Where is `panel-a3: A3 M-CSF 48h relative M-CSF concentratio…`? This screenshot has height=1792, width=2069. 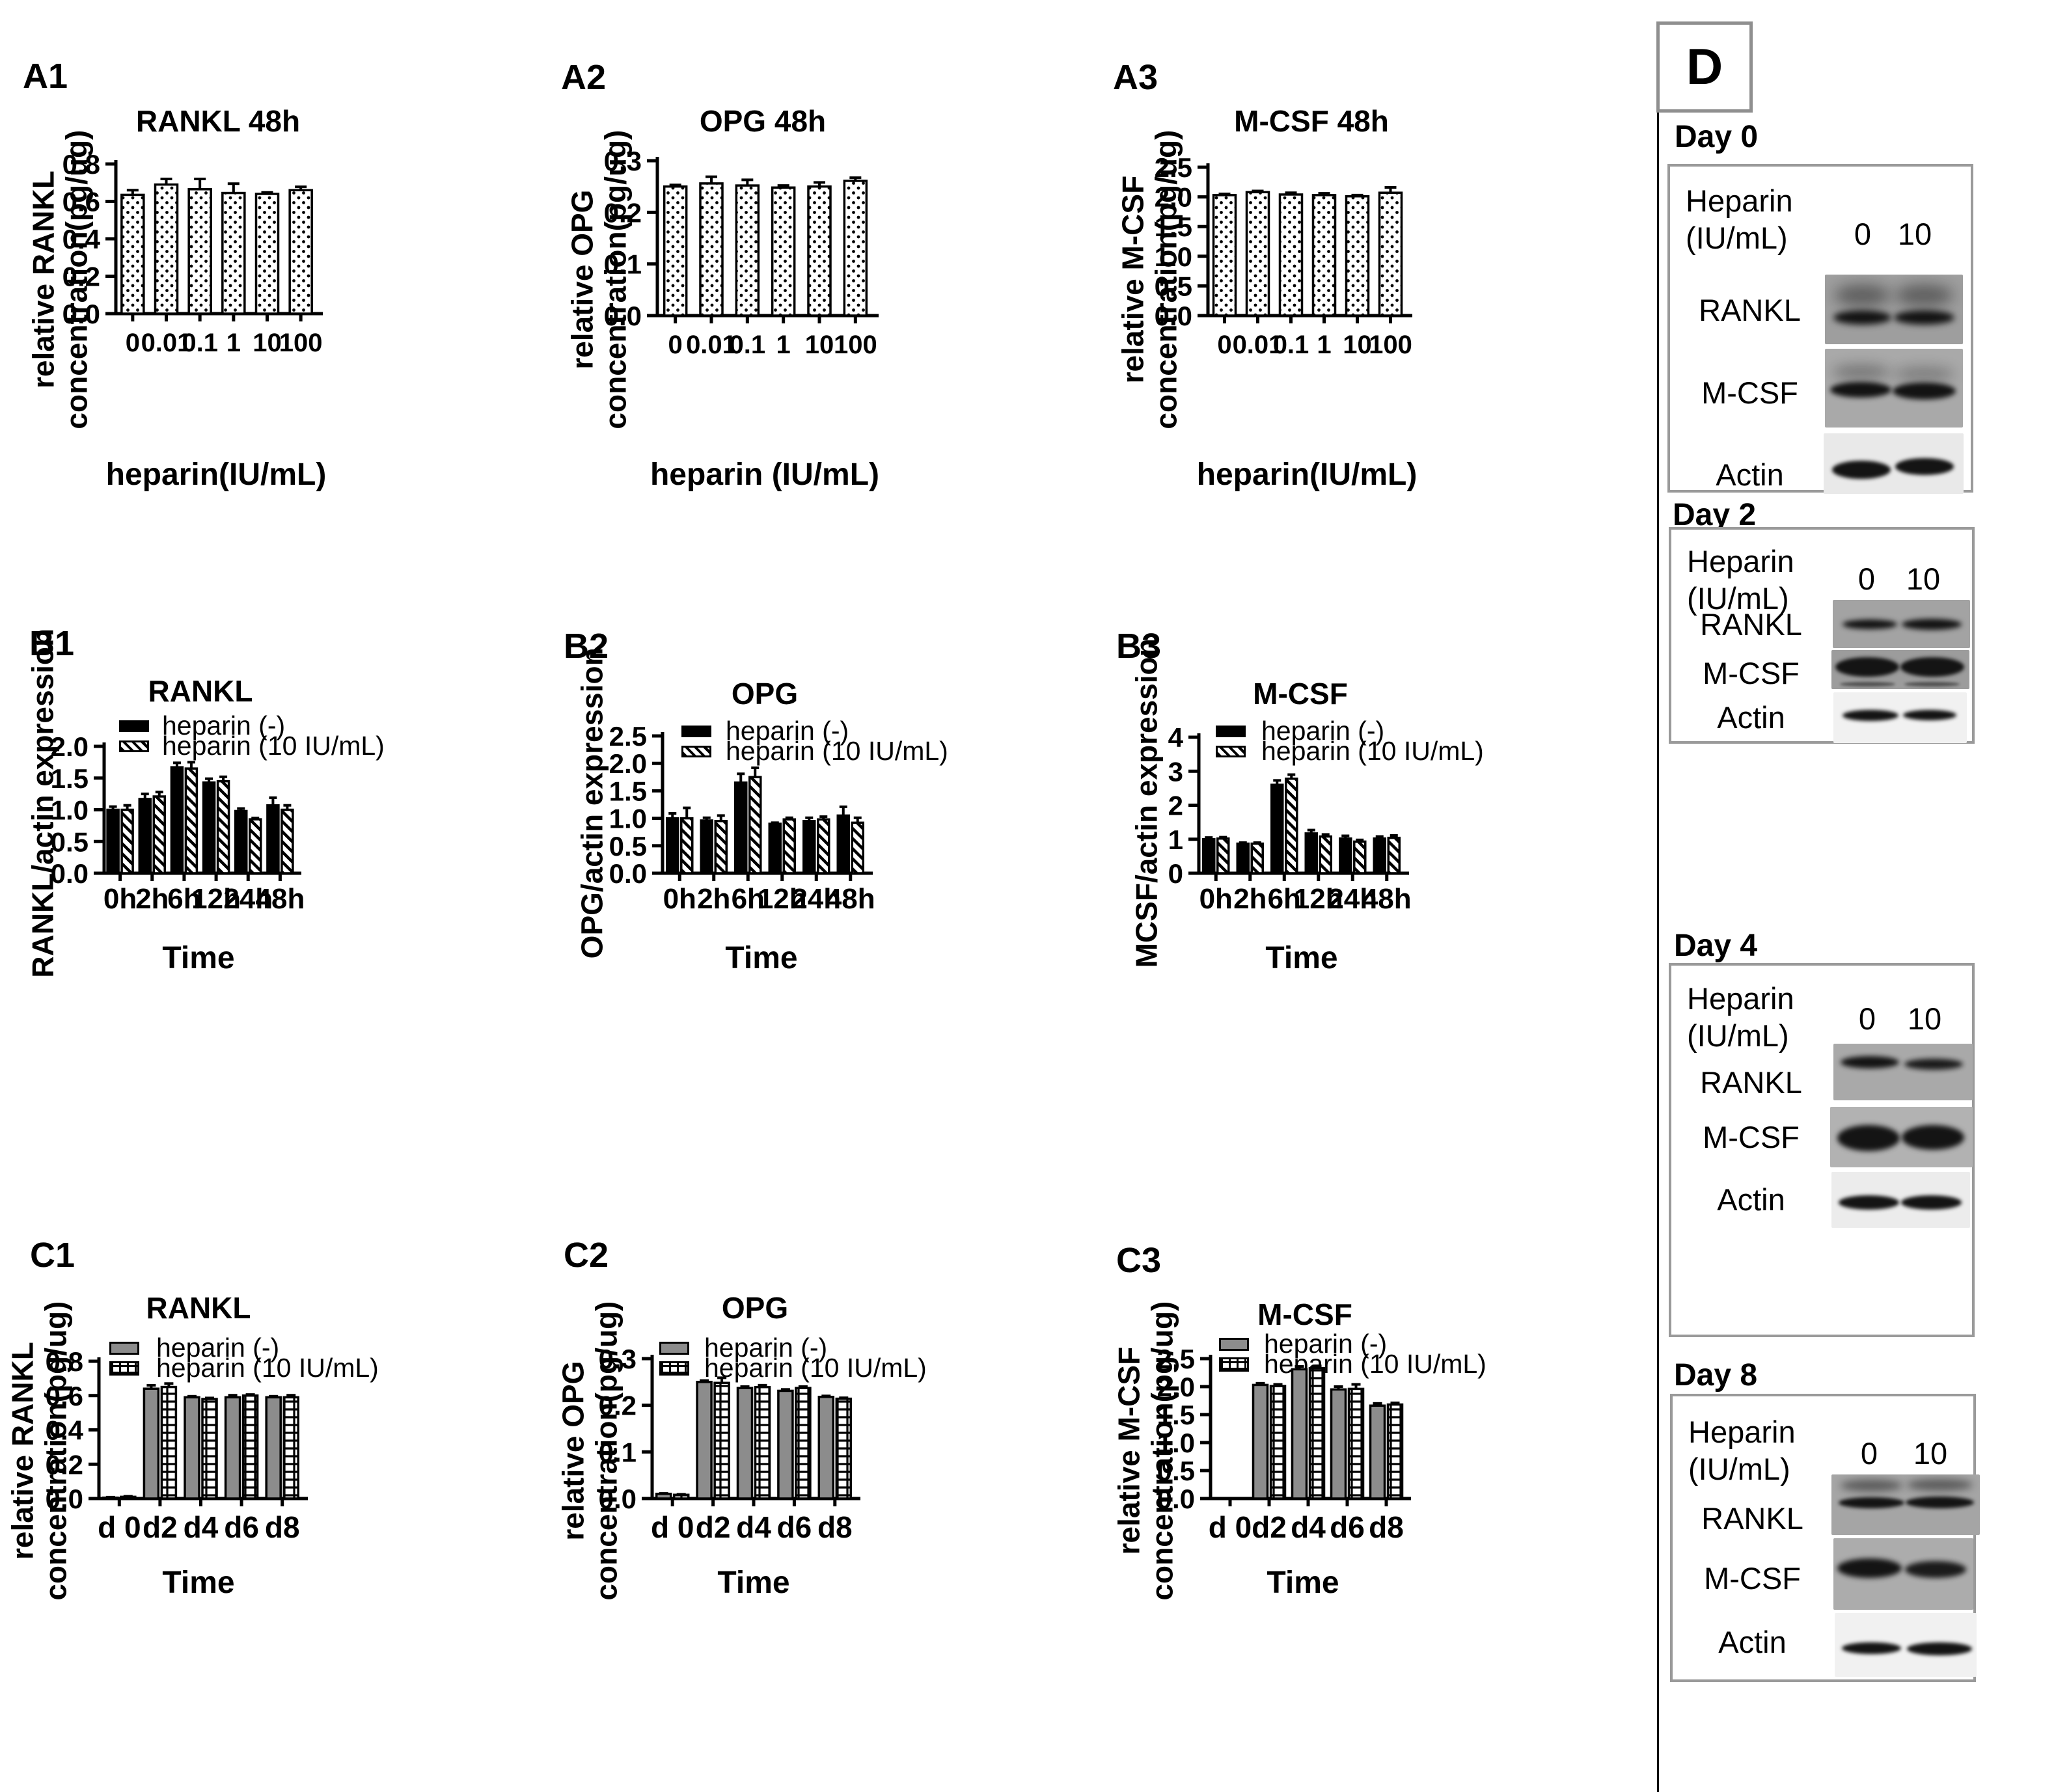 panel-a3: A3 M-CSF 48h relative M-CSF concentratio… is located at coordinates (1383, 306).